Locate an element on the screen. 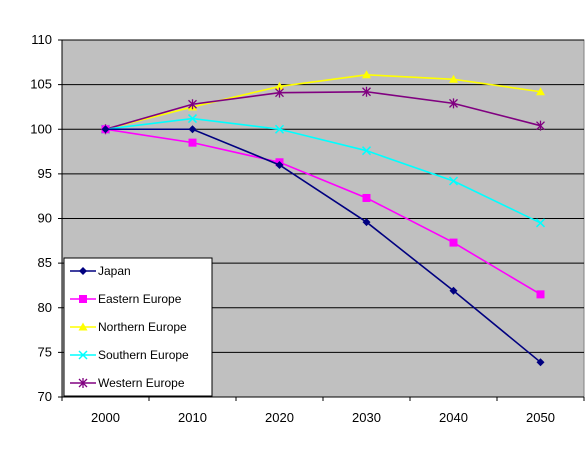  y-tick-label: 100 is located at coordinates (41, 128).